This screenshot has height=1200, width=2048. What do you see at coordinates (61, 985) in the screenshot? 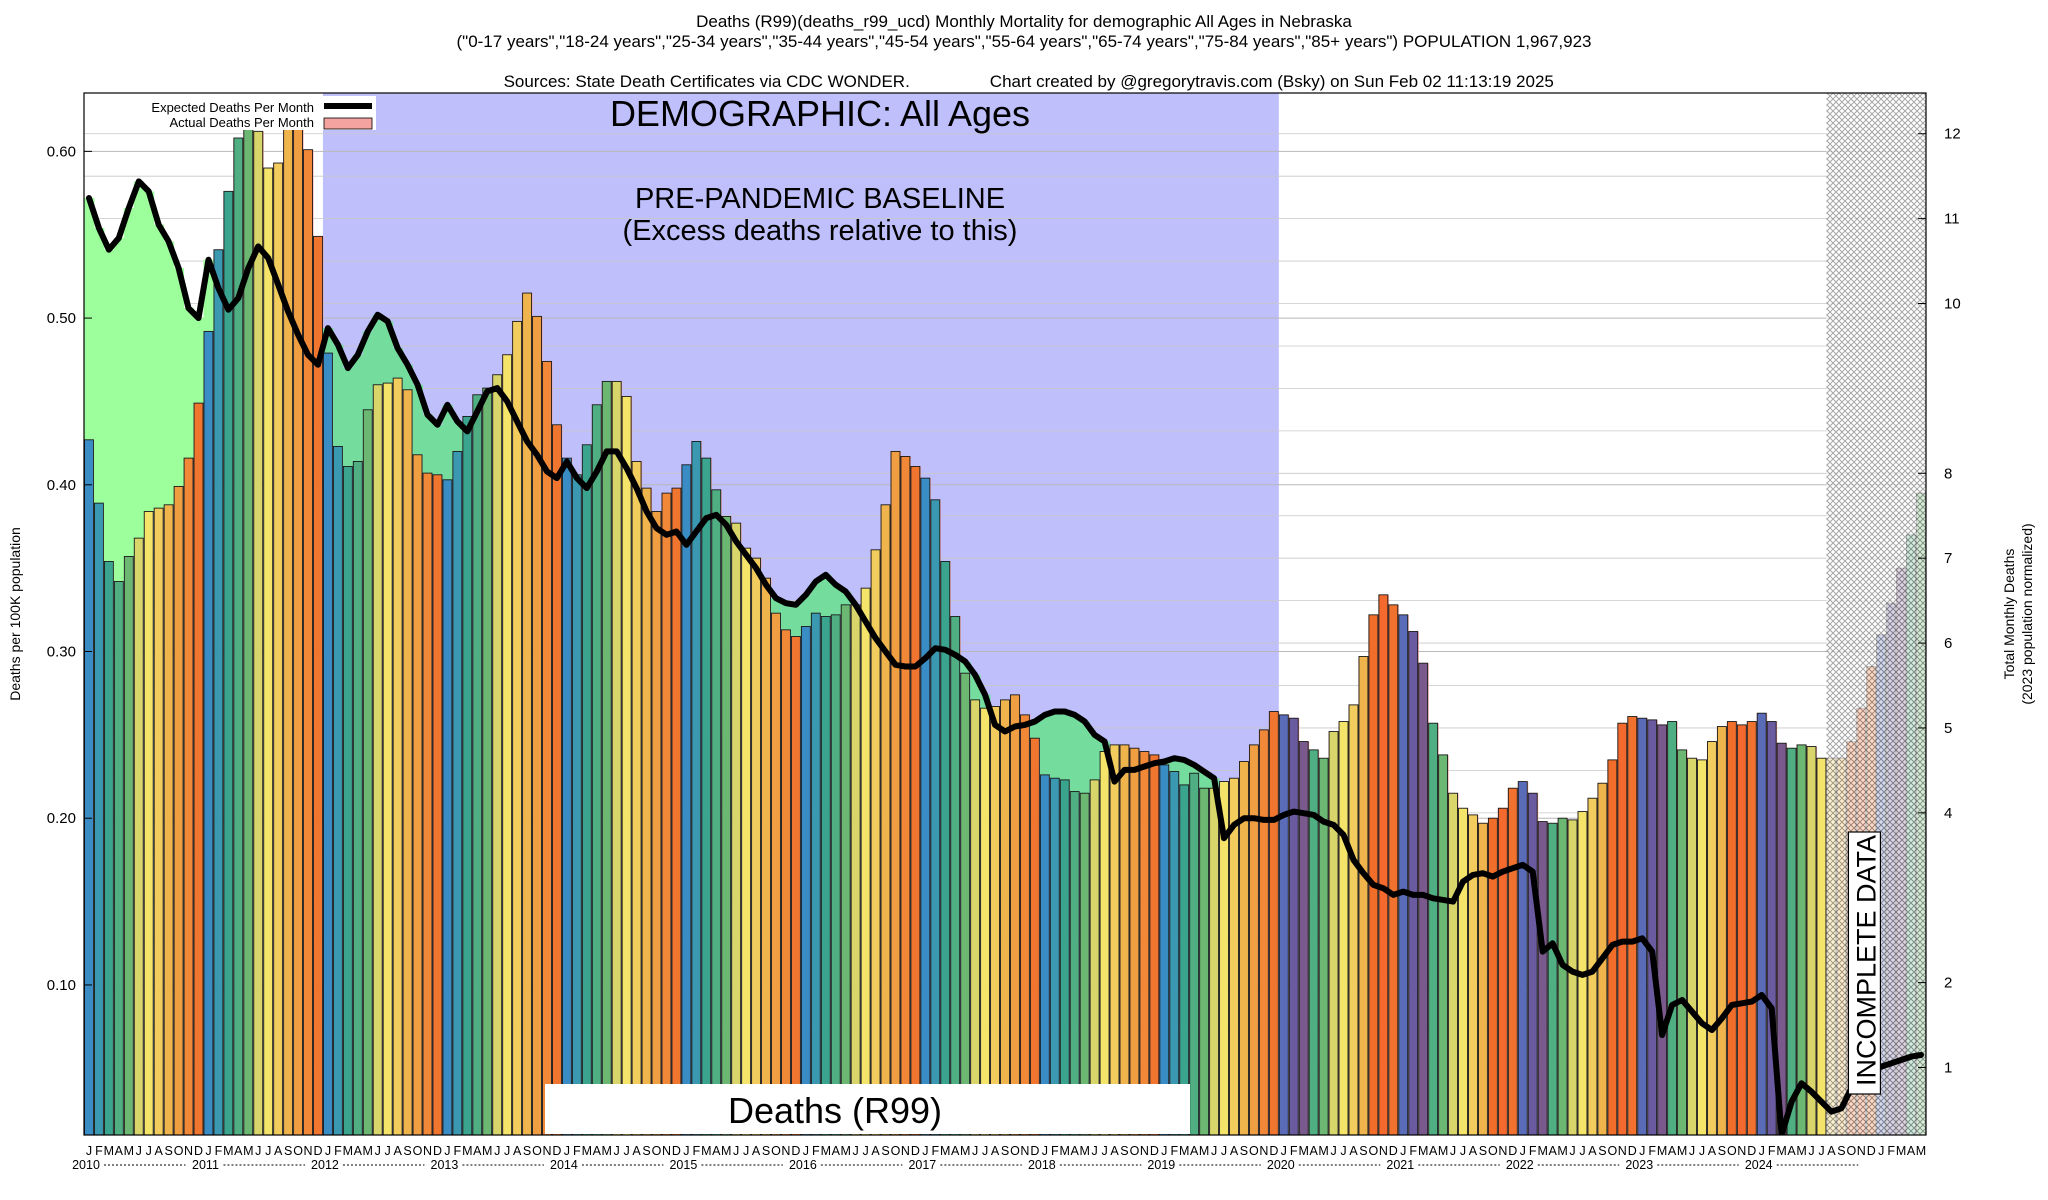
I see `y-tick-label: 0.10` at bounding box center [61, 985].